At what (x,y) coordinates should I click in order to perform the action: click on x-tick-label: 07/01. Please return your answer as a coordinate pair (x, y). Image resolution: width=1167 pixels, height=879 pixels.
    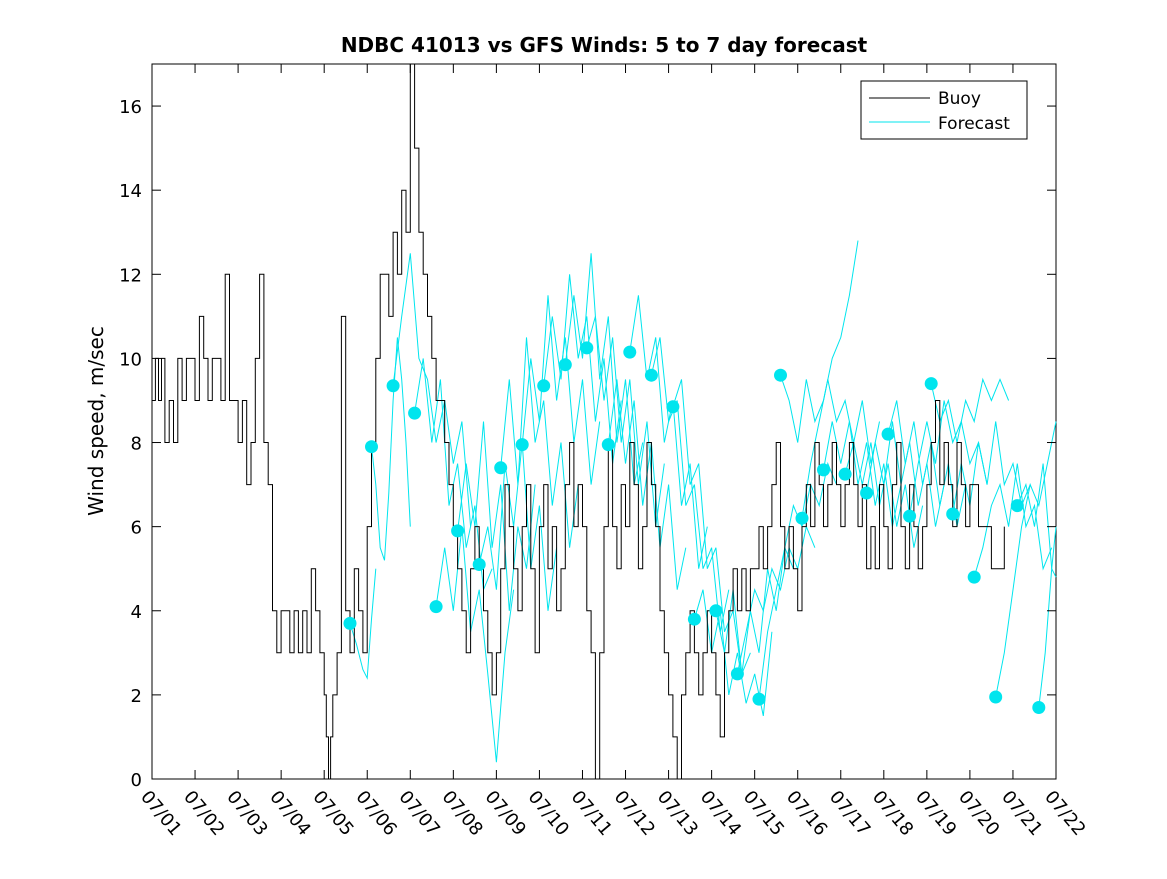
    Looking at the image, I should click on (160, 813).